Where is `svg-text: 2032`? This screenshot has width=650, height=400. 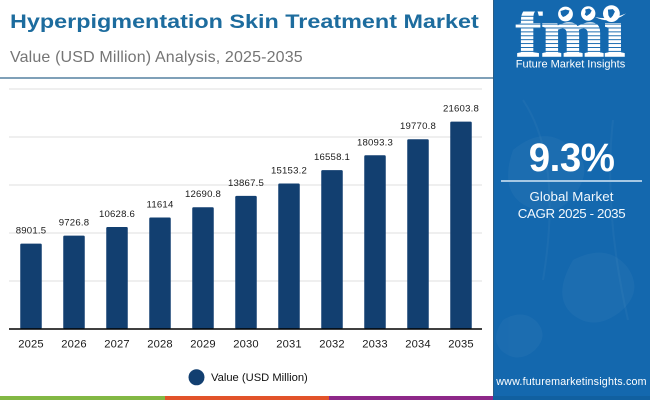
svg-text: 2032 is located at coordinates (332, 345).